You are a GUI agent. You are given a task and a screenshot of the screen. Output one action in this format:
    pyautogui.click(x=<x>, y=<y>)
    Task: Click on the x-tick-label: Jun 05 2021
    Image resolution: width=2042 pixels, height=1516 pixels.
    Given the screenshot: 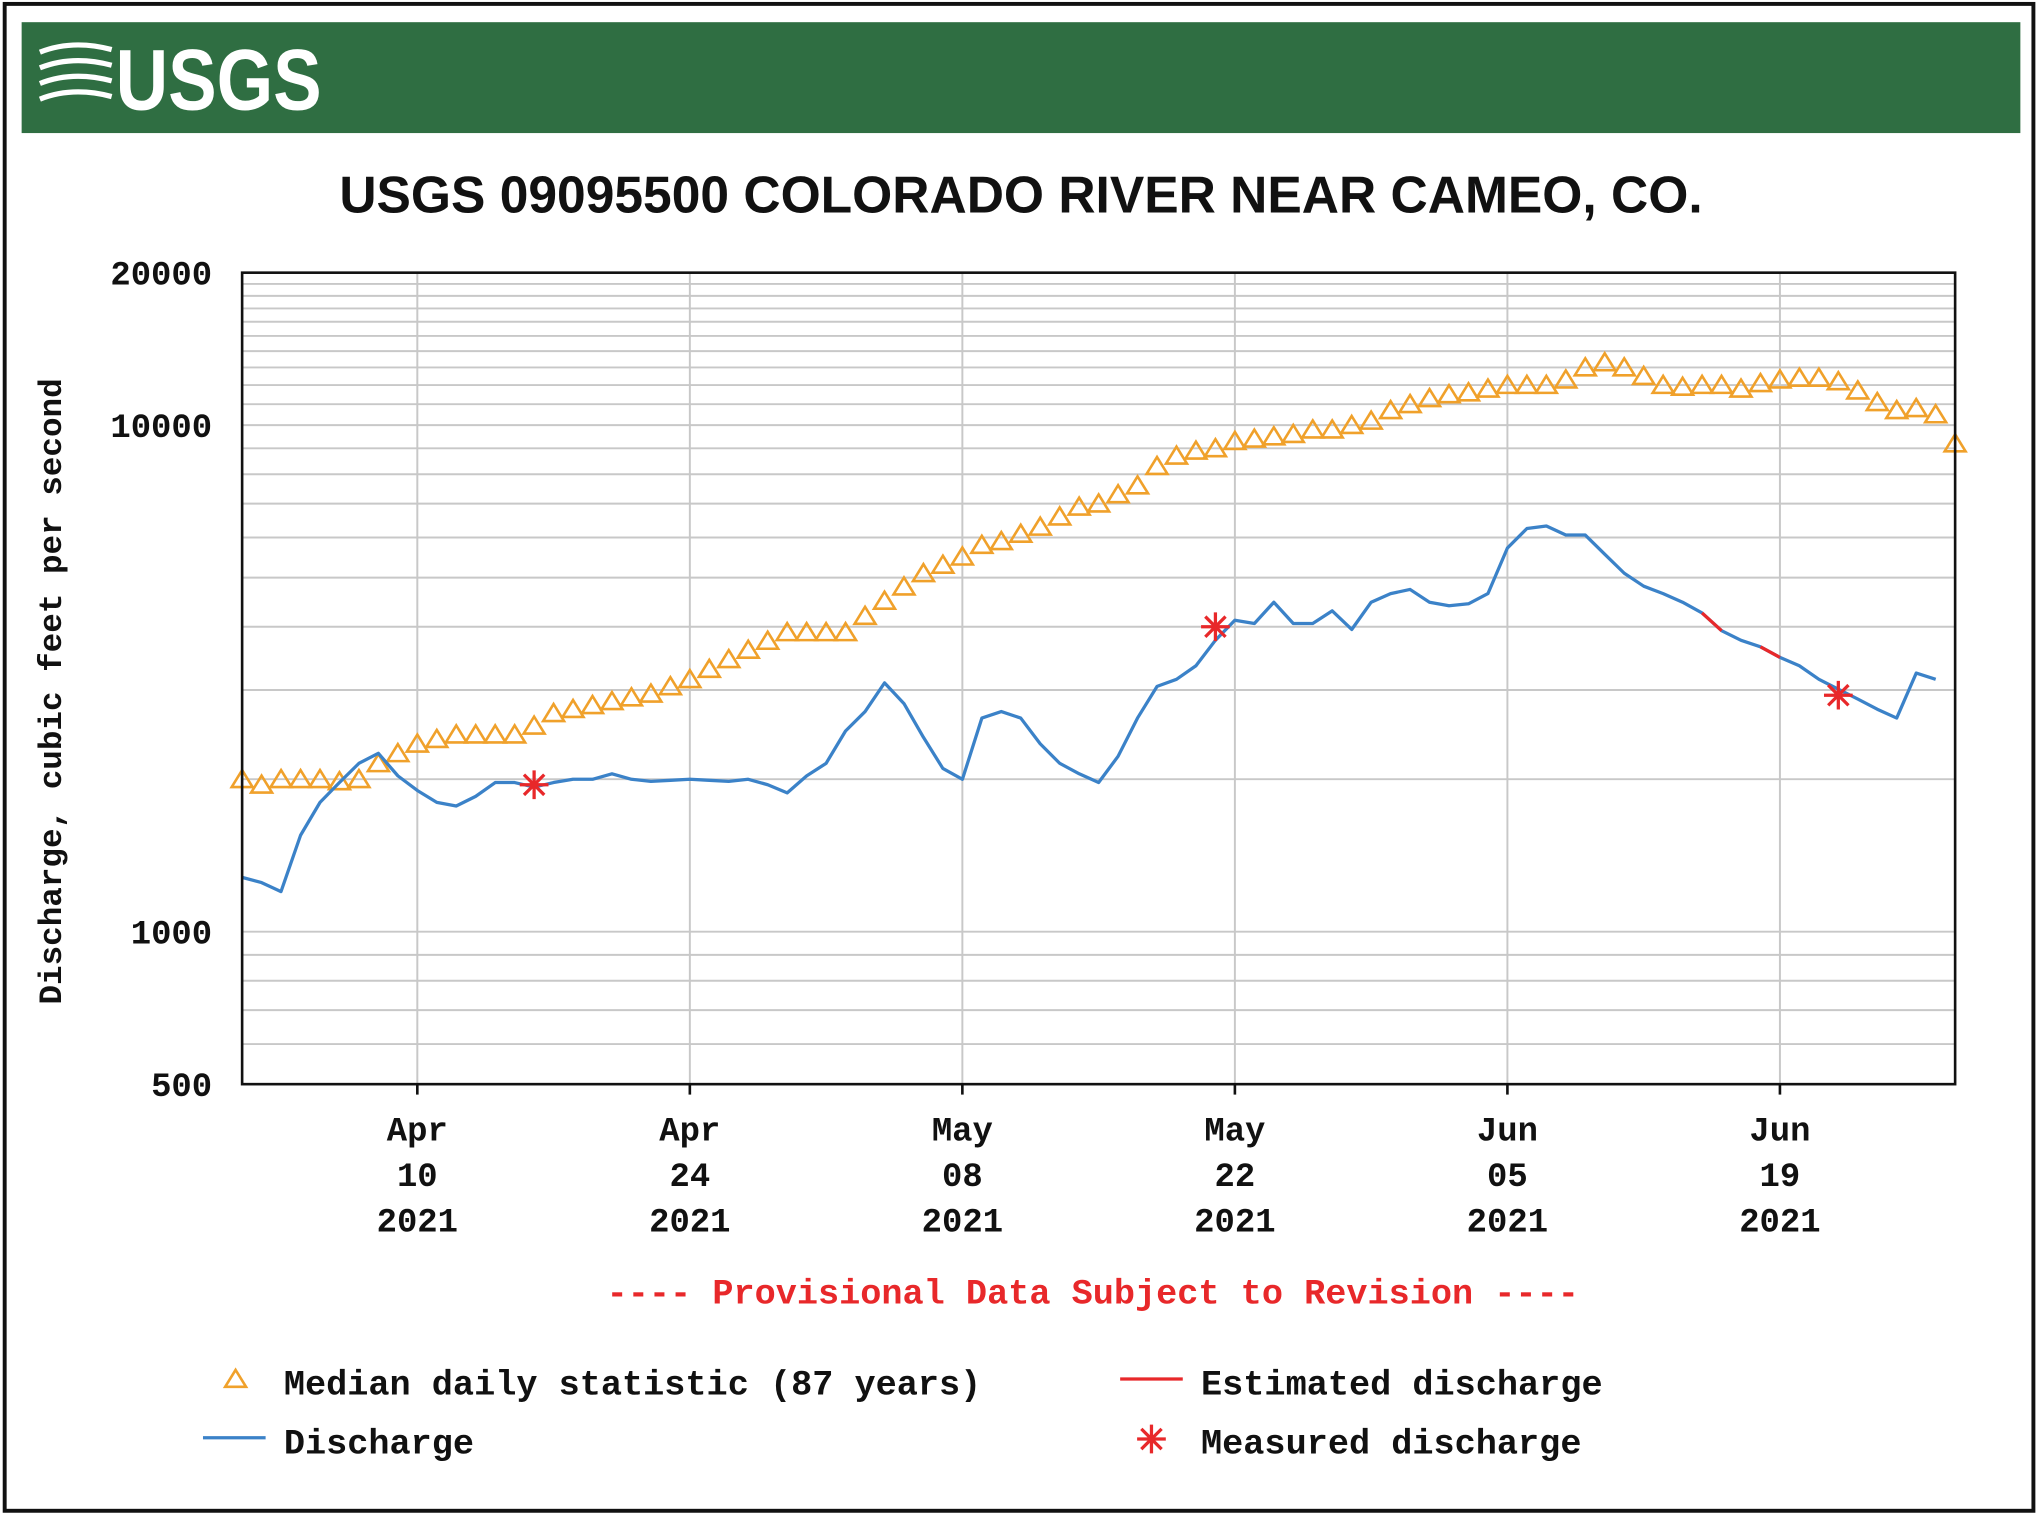 What is the action you would take?
    pyautogui.click(x=1507, y=1177)
    